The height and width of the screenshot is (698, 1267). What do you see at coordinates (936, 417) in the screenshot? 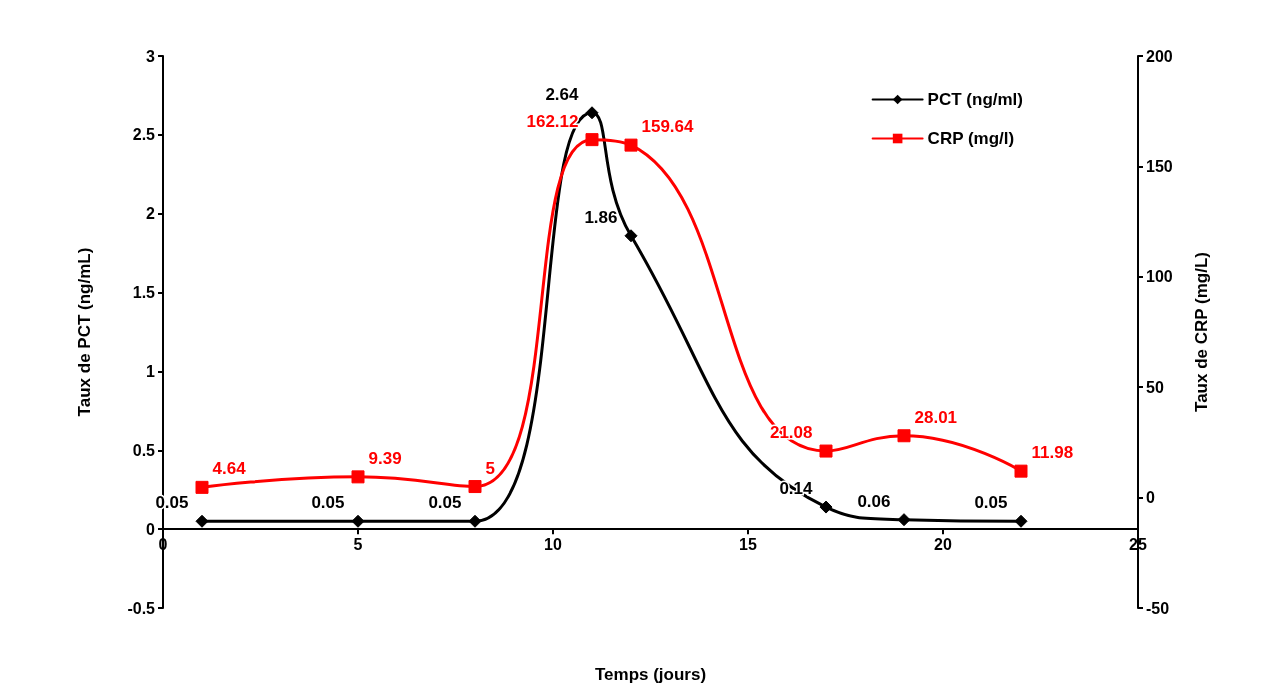
I see `data-label: 28.01` at bounding box center [936, 417].